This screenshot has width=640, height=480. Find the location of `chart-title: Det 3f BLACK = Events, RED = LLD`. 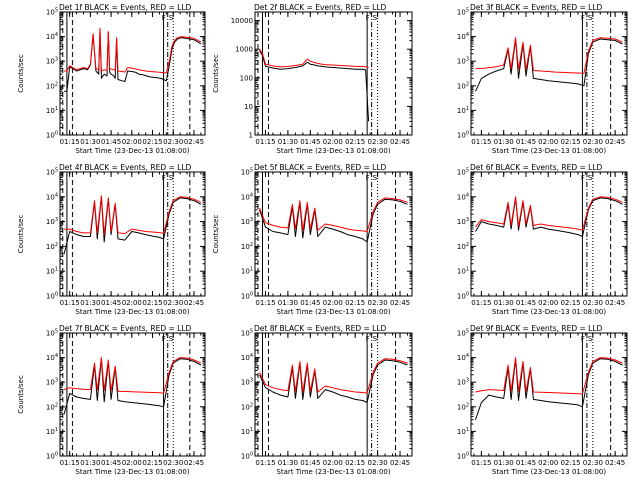

chart-title: Det 3f BLACK = Events, RED = LLD is located at coordinates (536, 7).